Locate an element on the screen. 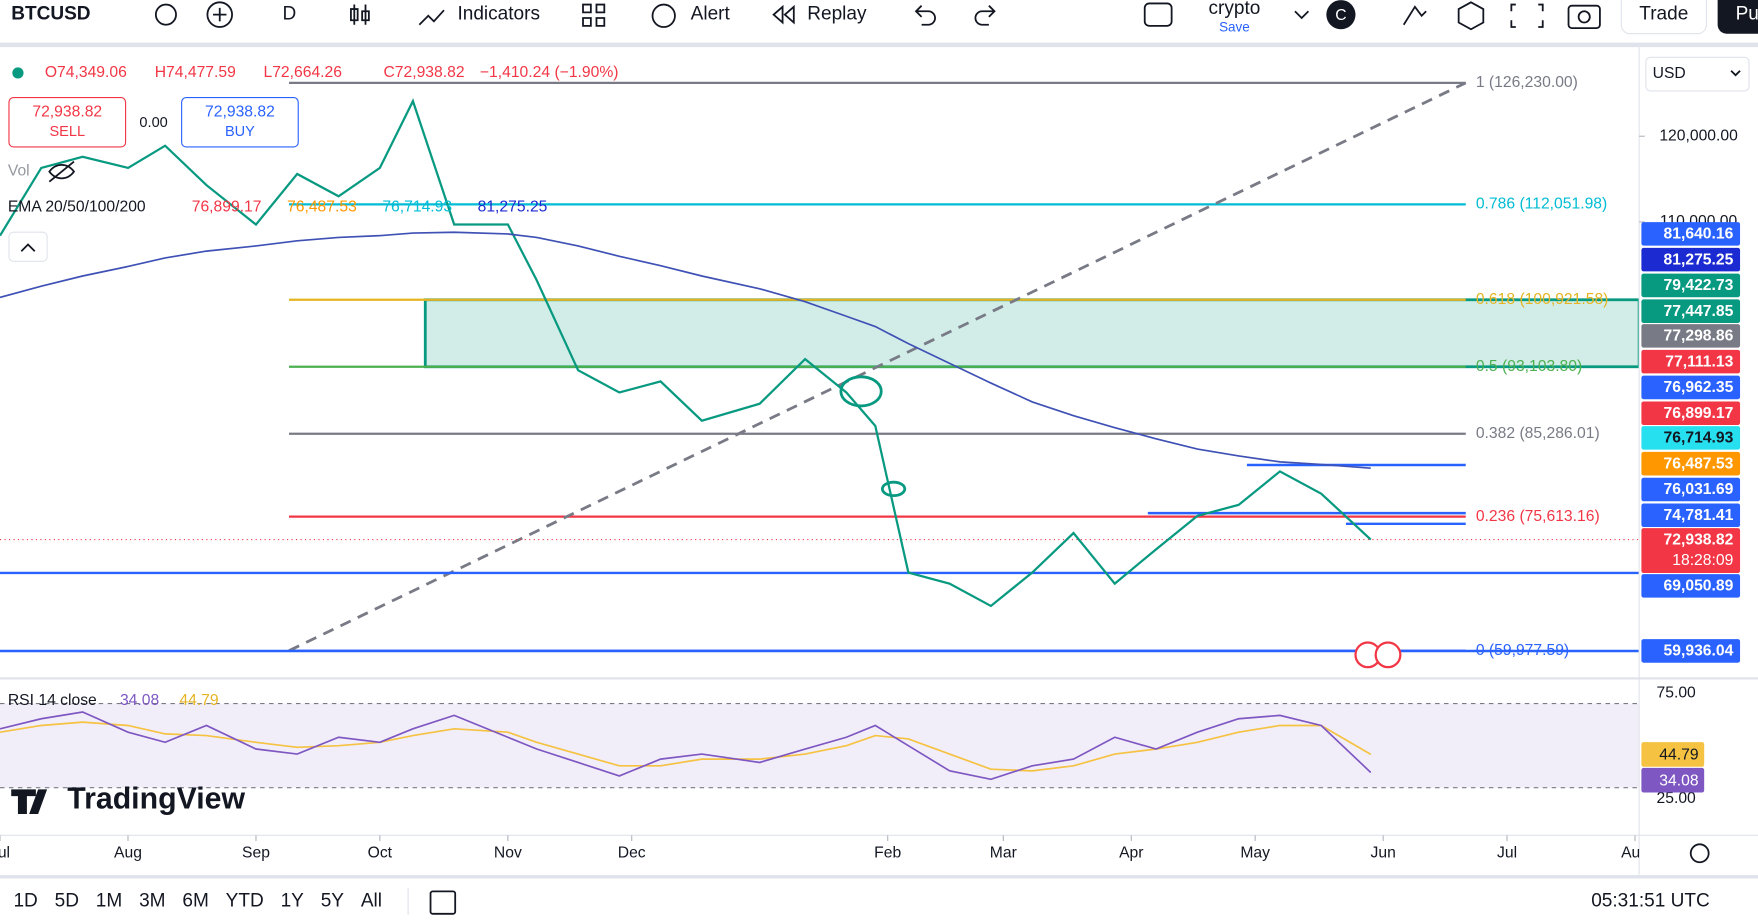 The width and height of the screenshot is (1758, 924). rsi-pane is located at coordinates (820, 746).